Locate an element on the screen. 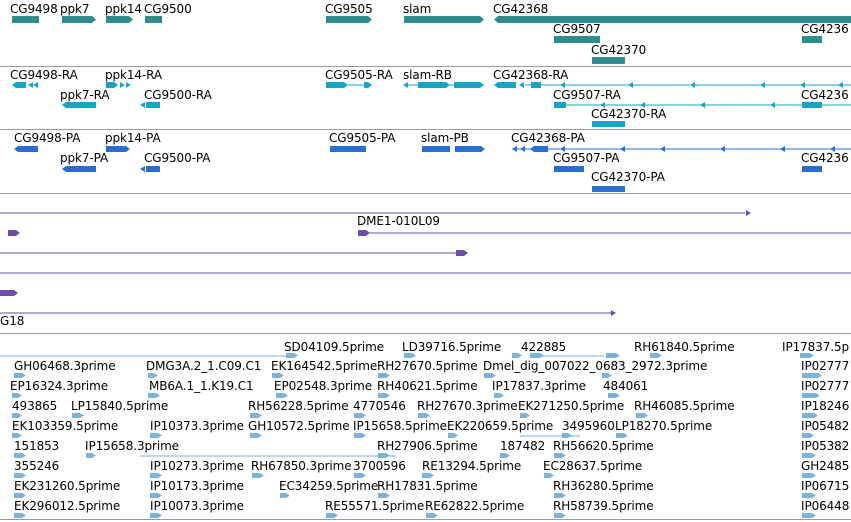 The image size is (851, 522). est-label: RH67850.3prime is located at coordinates (301, 466).